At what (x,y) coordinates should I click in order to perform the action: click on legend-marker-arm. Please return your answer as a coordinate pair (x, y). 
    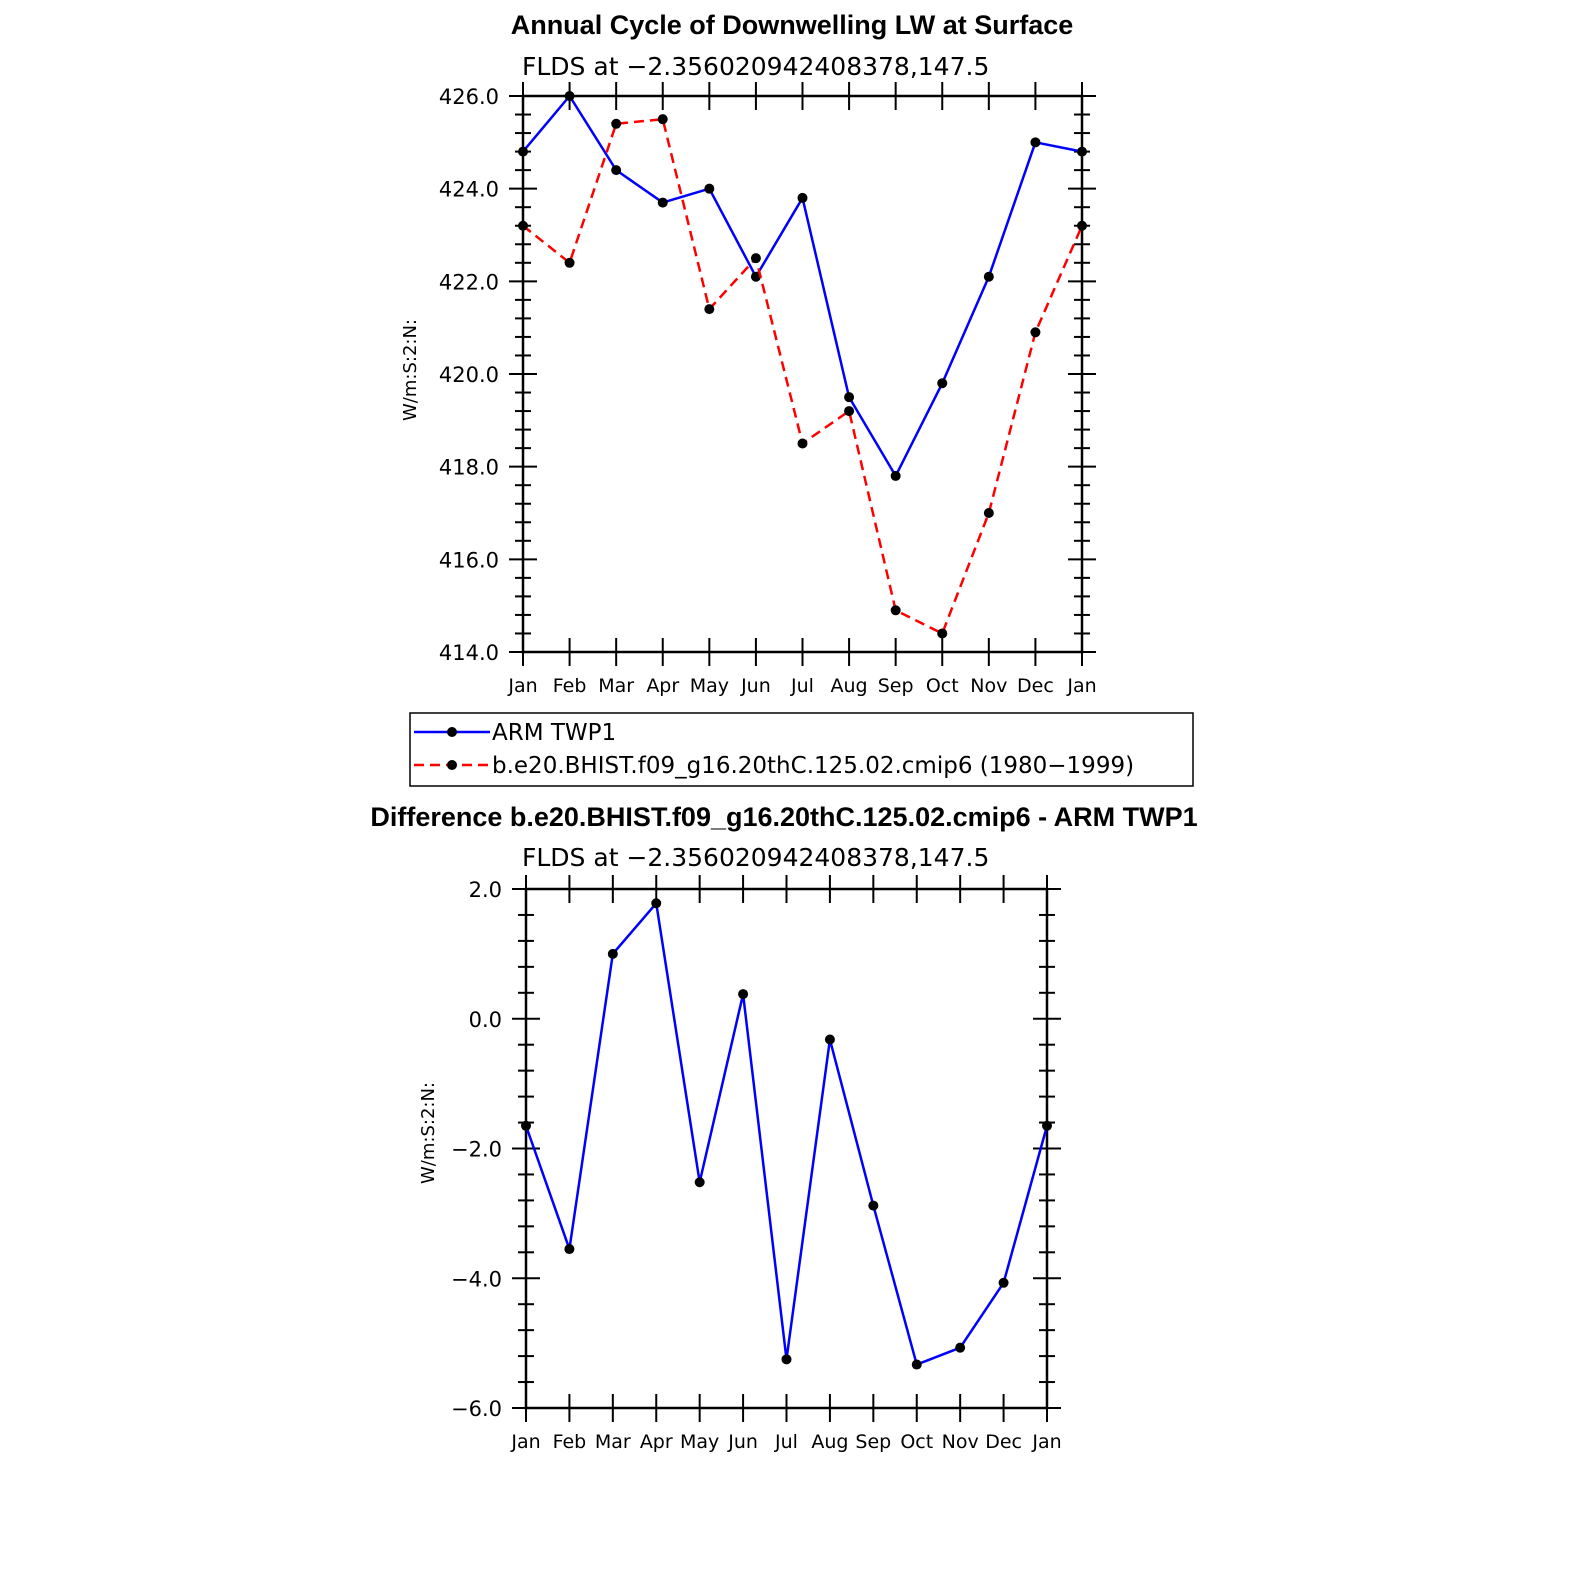
    Looking at the image, I should click on (452, 732).